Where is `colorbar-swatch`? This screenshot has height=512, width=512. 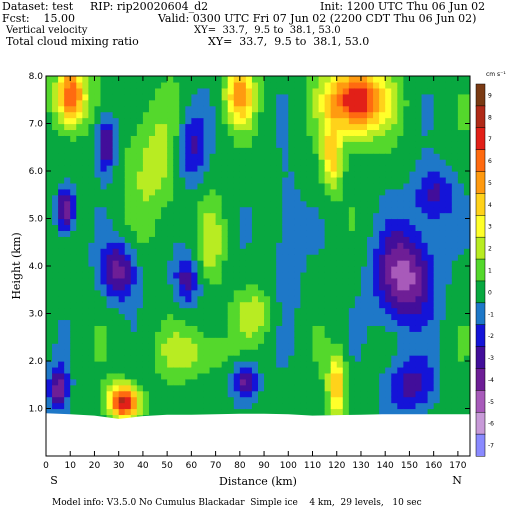 colorbar-swatch is located at coordinates (480, 117).